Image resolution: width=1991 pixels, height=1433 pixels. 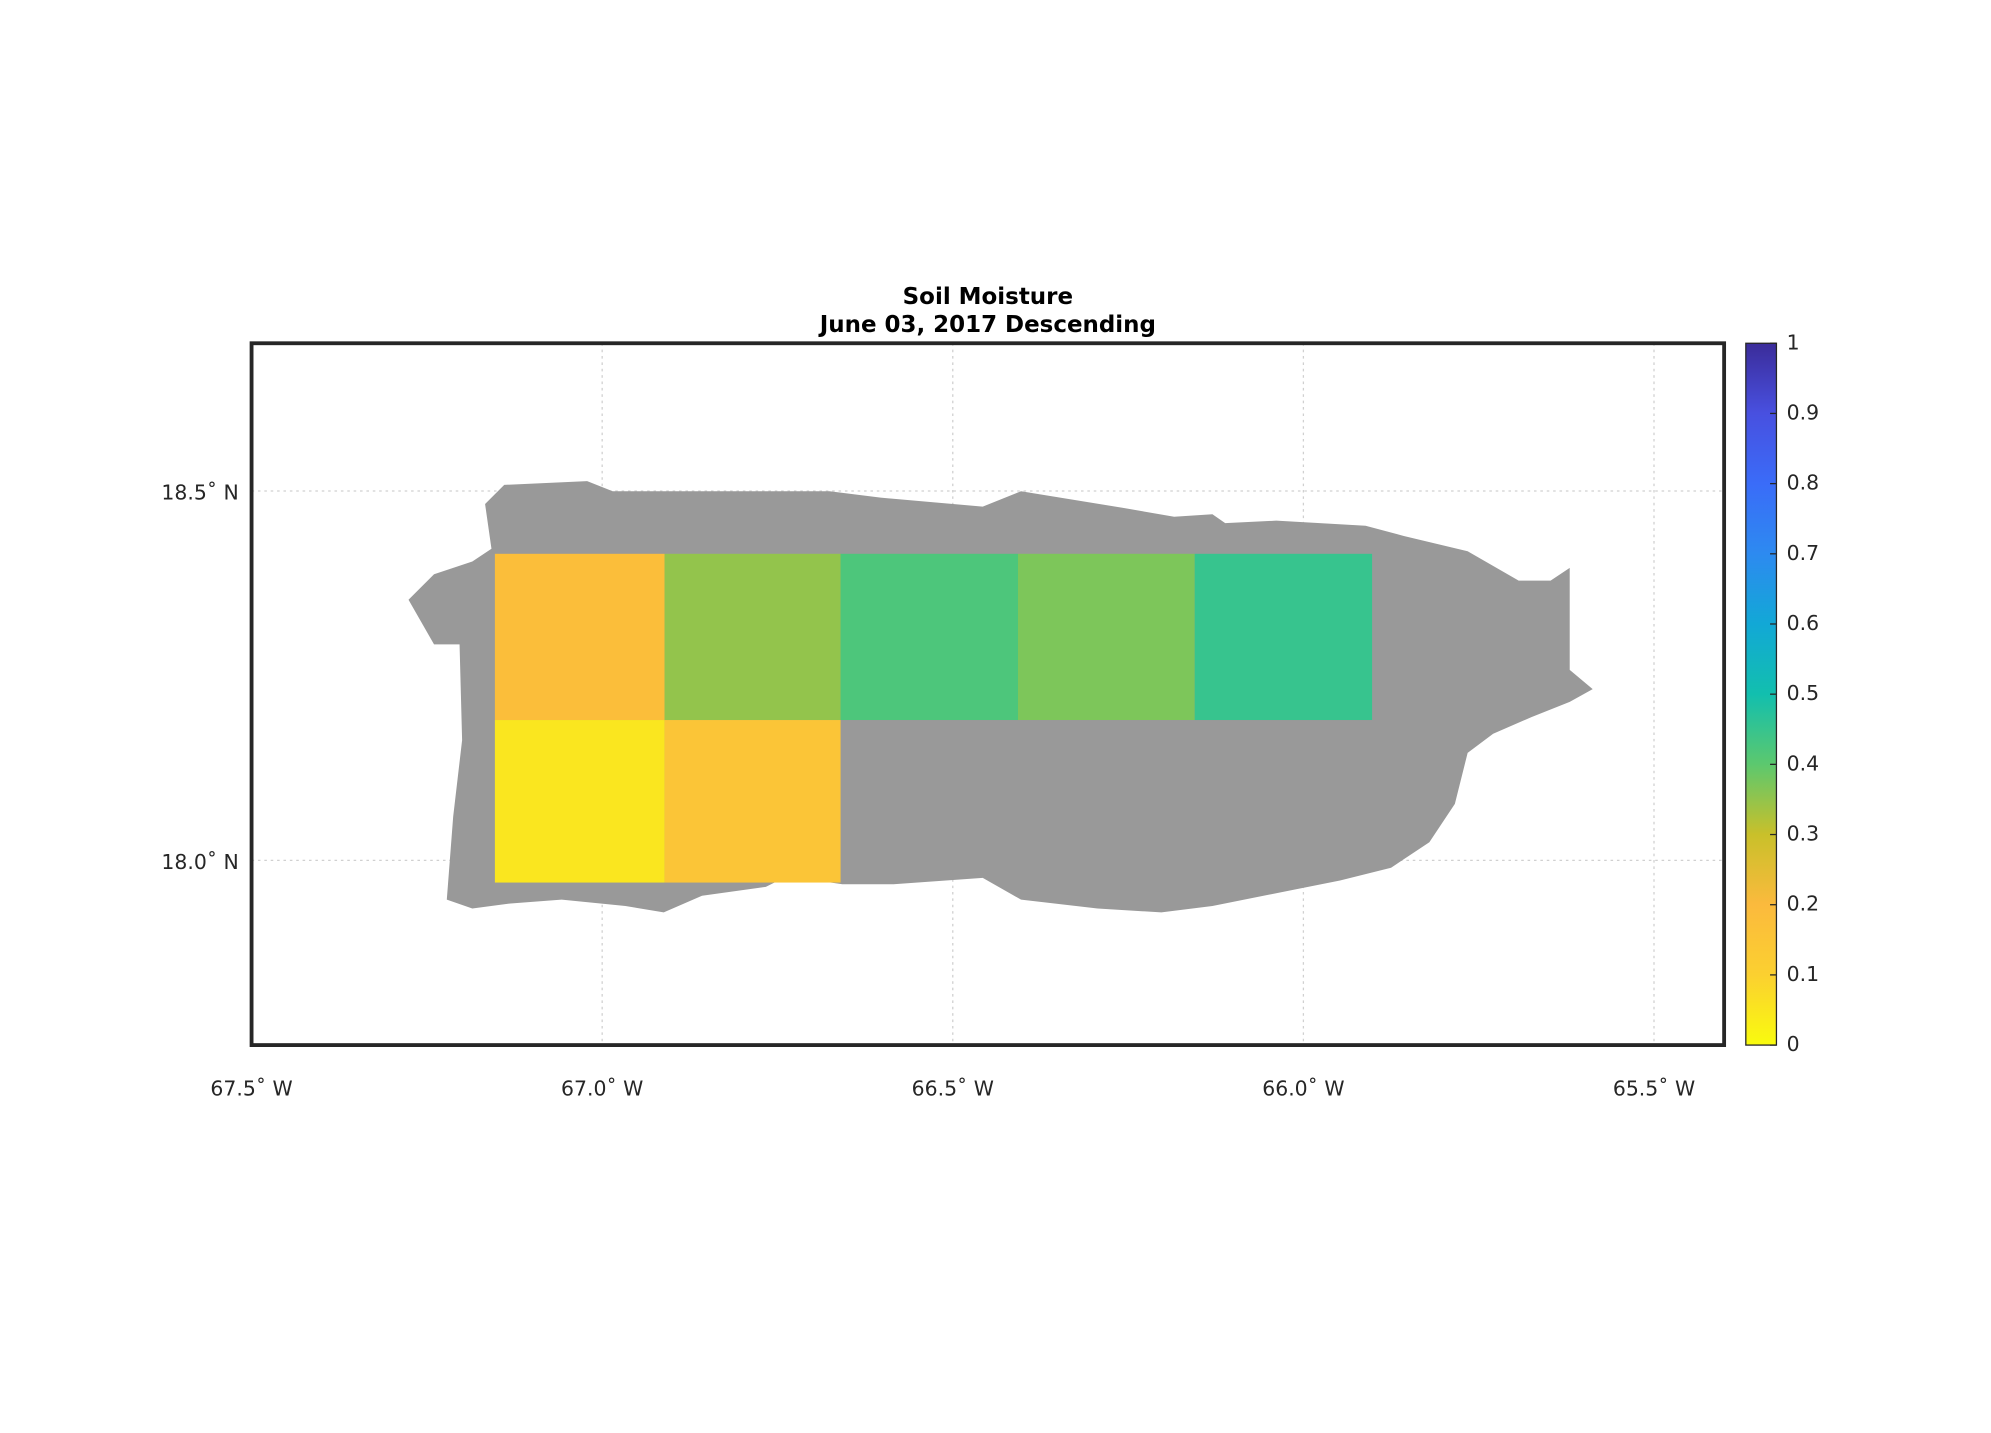 I want to click on colorbar-tick-label: 0.7, so click(x=1803, y=553).